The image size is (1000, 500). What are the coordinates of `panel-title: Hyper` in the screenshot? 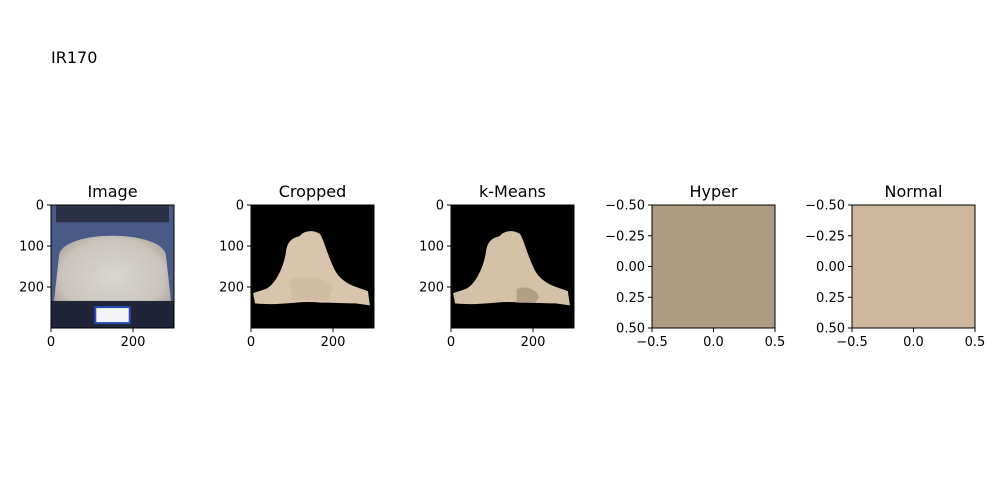 It's located at (713, 191).